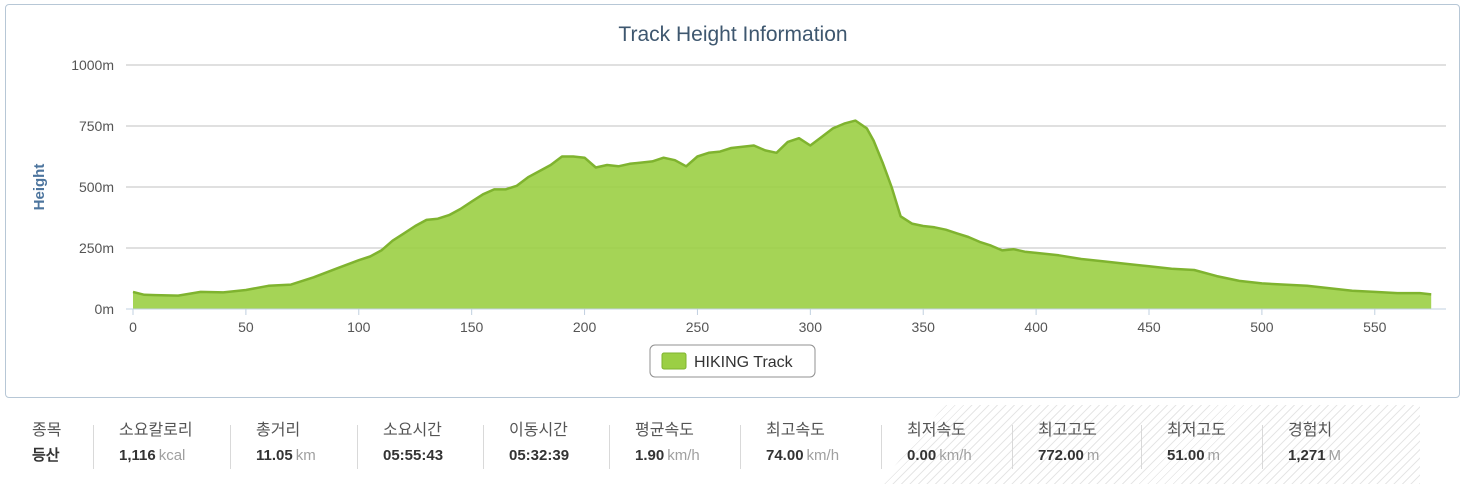 This screenshot has height=484, width=1468. Describe the element at coordinates (359, 327) in the screenshot. I see `x-tick-label: 100` at that location.